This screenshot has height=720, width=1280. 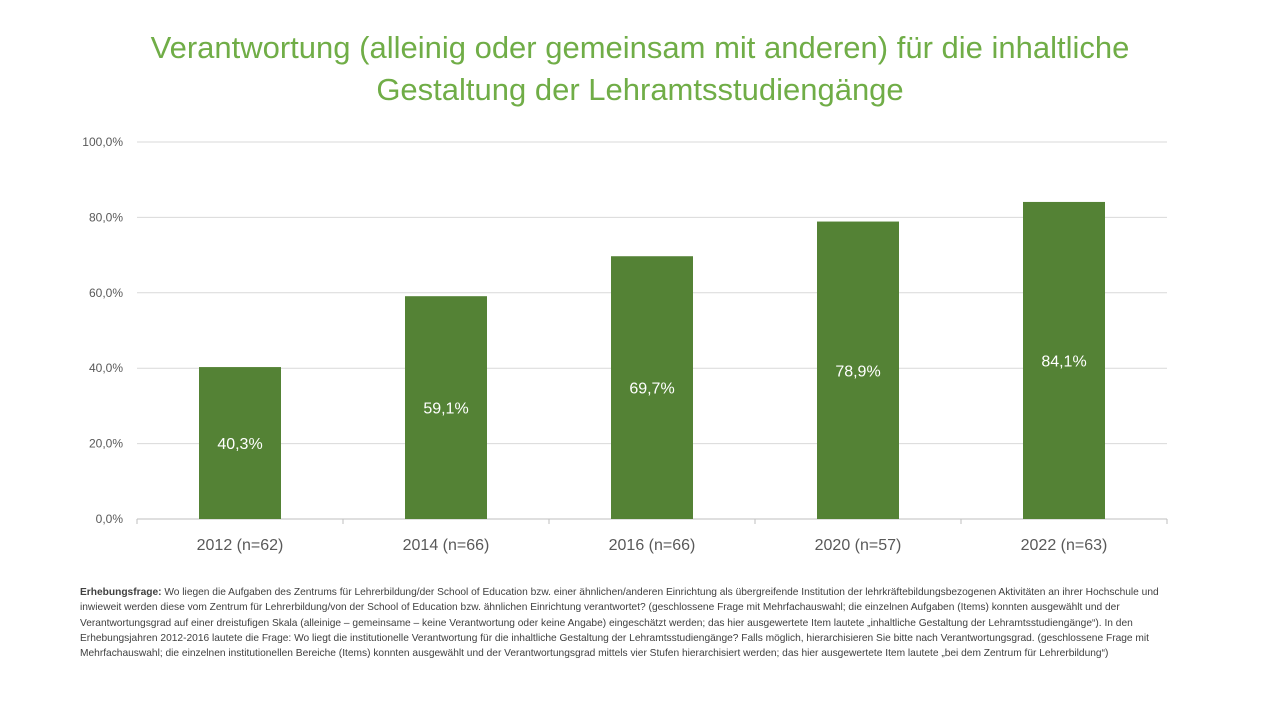 I want to click on bar-data-label: 78,9%, so click(x=857, y=371).